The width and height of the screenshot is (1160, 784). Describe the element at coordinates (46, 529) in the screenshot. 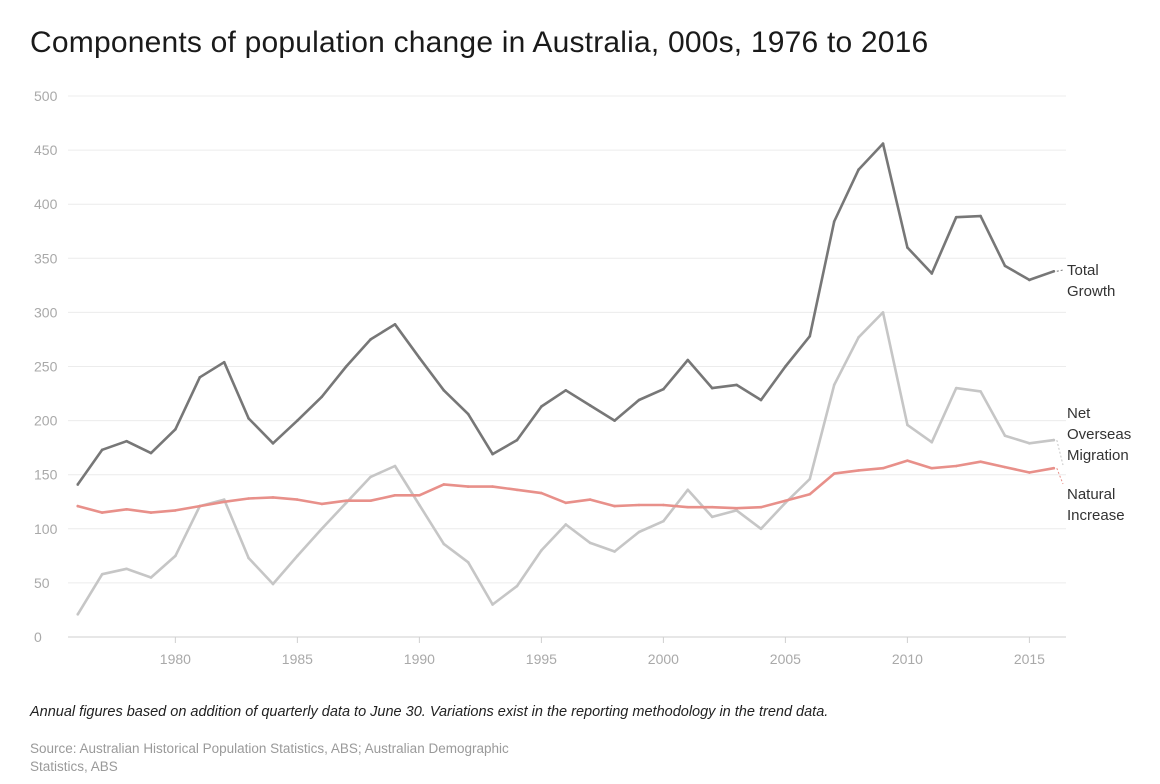

I see `y-tick-label: 100` at that location.